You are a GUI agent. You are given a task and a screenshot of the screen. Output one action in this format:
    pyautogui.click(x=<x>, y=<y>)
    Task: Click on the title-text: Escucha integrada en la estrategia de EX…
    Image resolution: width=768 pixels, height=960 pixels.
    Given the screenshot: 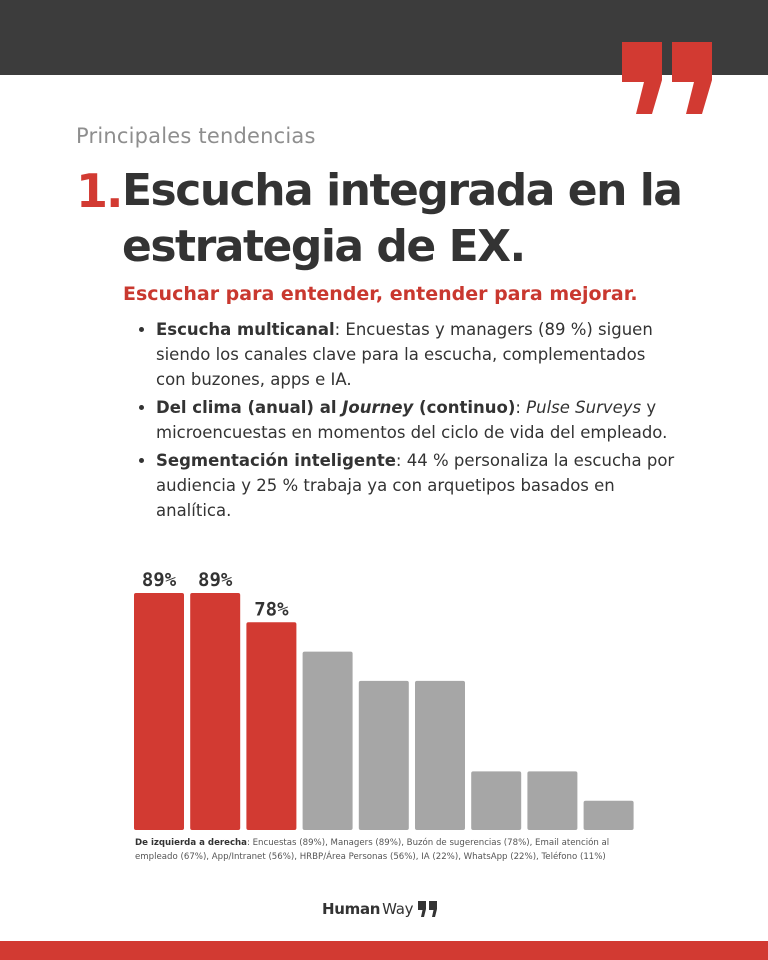 What is the action you would take?
    pyautogui.click(x=402, y=218)
    